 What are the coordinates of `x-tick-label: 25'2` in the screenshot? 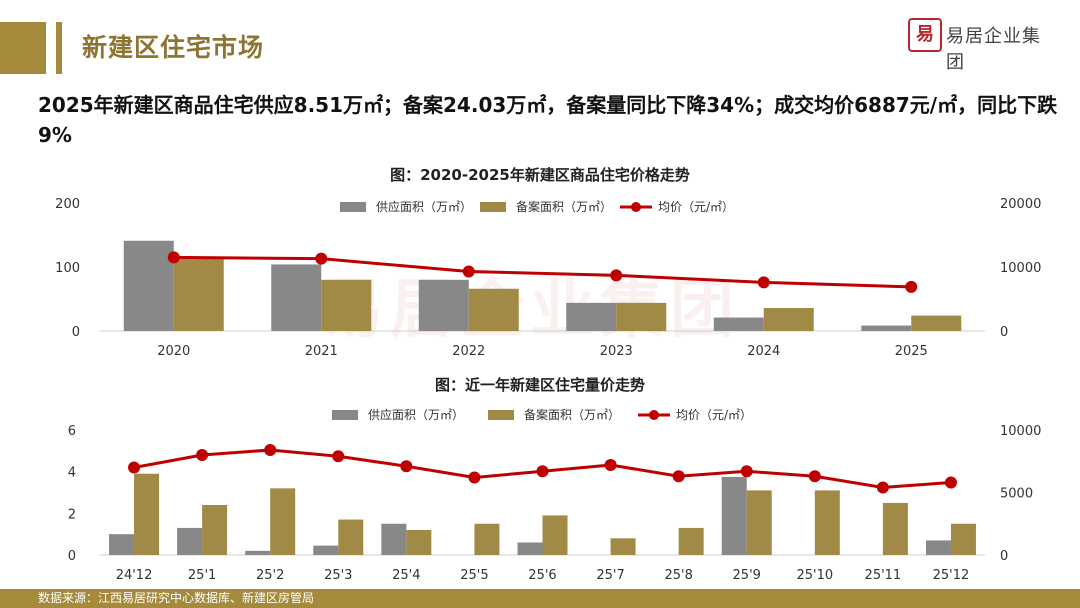 It's located at (270, 575).